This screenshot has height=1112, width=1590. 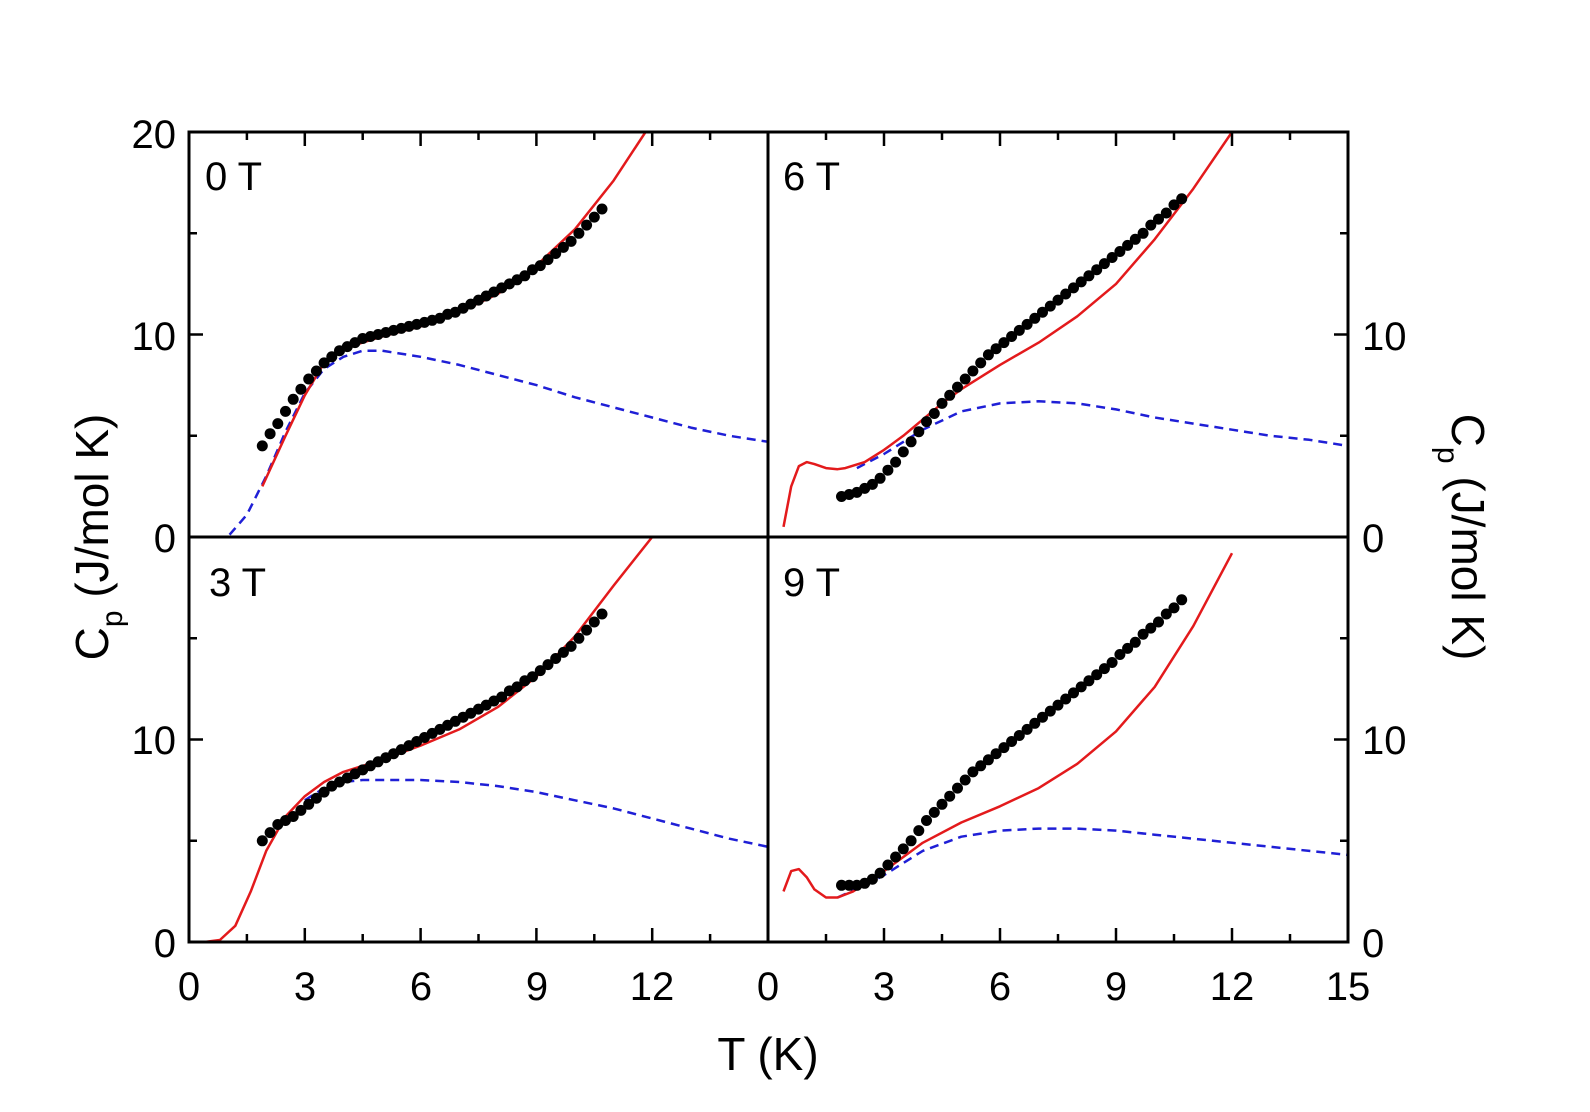 What do you see at coordinates (1065, 725) in the screenshot?
I see `panel-9T-series` at bounding box center [1065, 725].